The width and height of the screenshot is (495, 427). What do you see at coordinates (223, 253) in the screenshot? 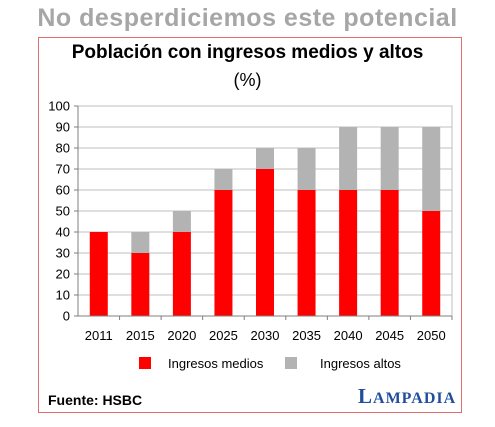
I see `bar-ingresos-medios-2025` at bounding box center [223, 253].